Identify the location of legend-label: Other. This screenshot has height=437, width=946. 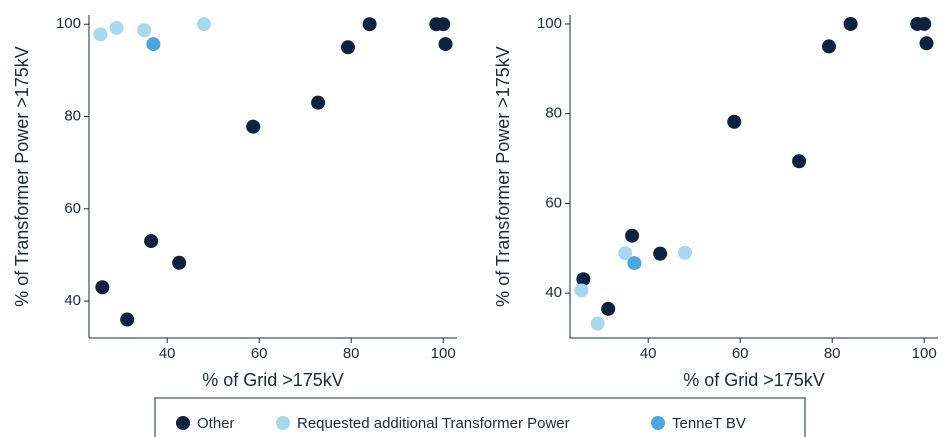
(216, 423).